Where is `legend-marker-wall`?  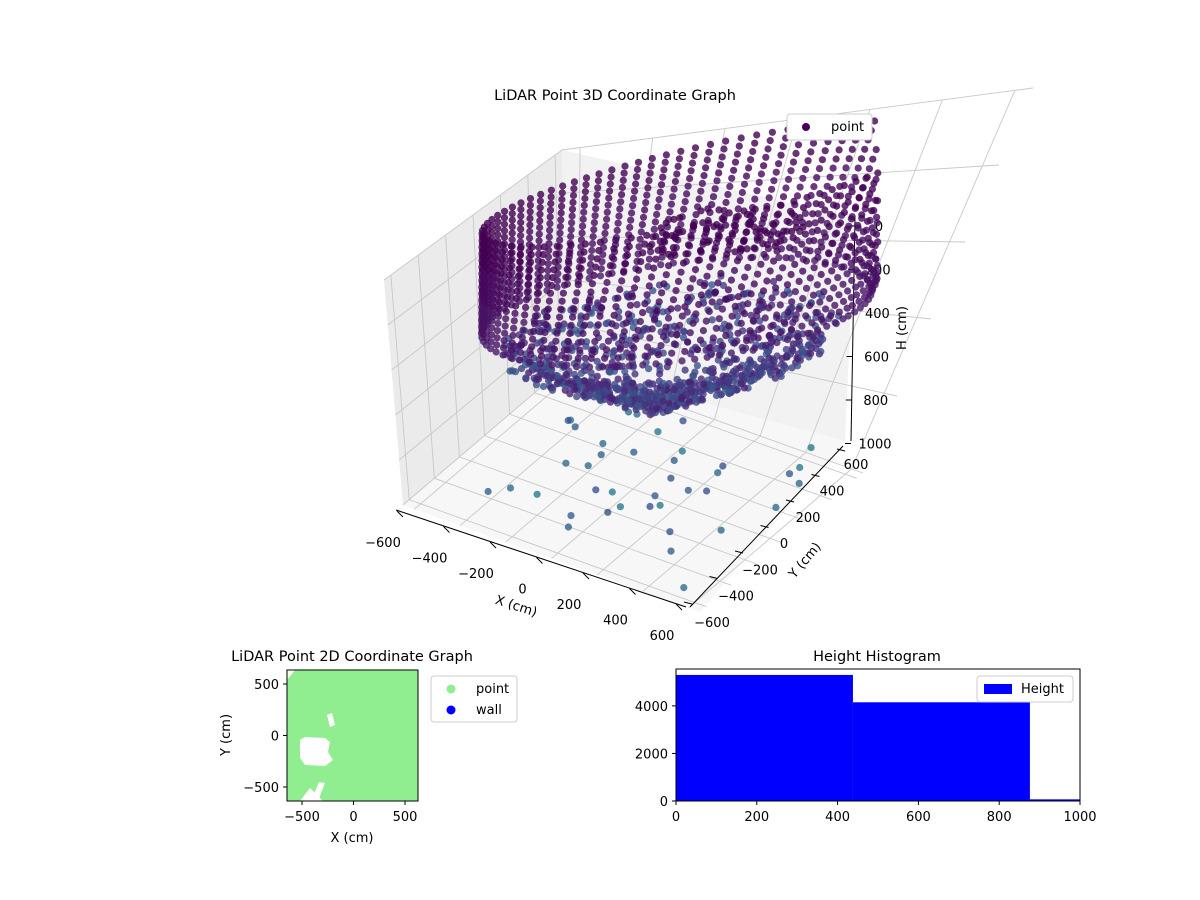
legend-marker-wall is located at coordinates (451, 710).